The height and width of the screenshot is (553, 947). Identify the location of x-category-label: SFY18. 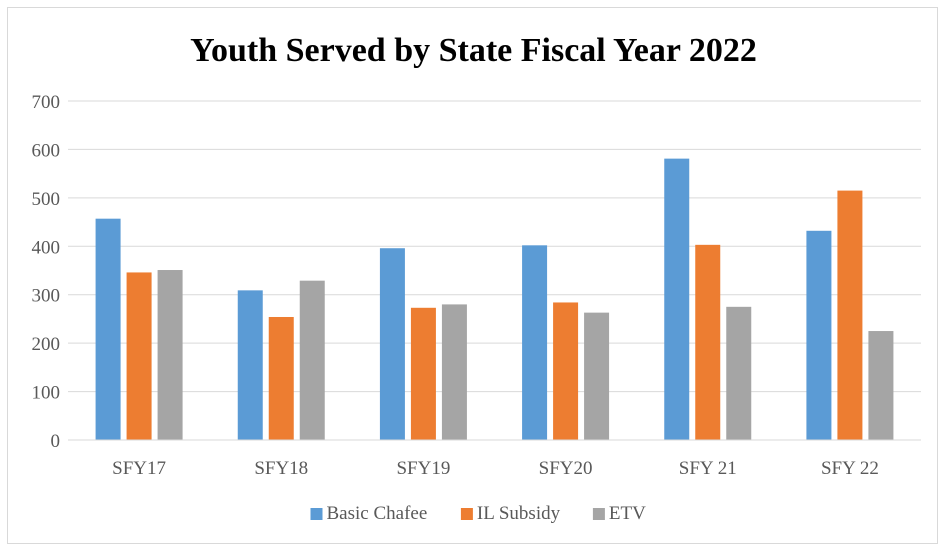
(281, 468).